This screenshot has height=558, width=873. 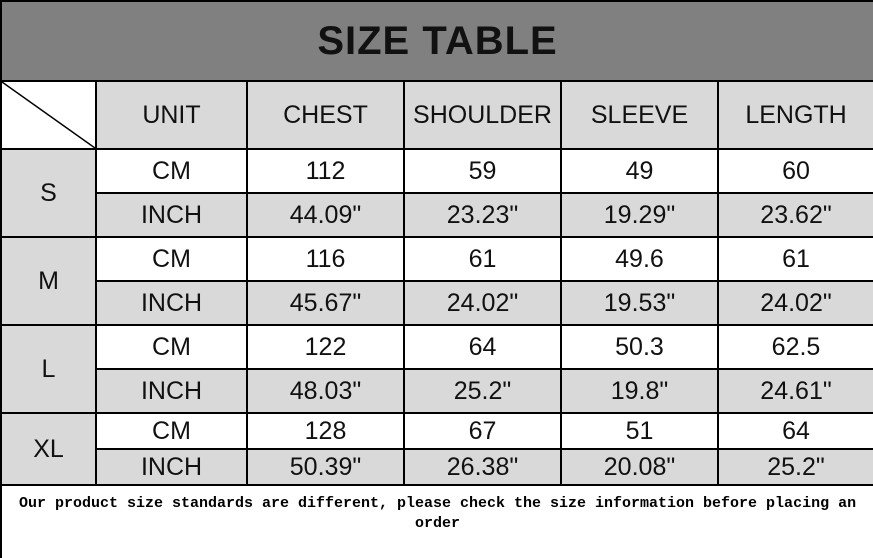 I want to click on length-value: 64, so click(x=794, y=431).